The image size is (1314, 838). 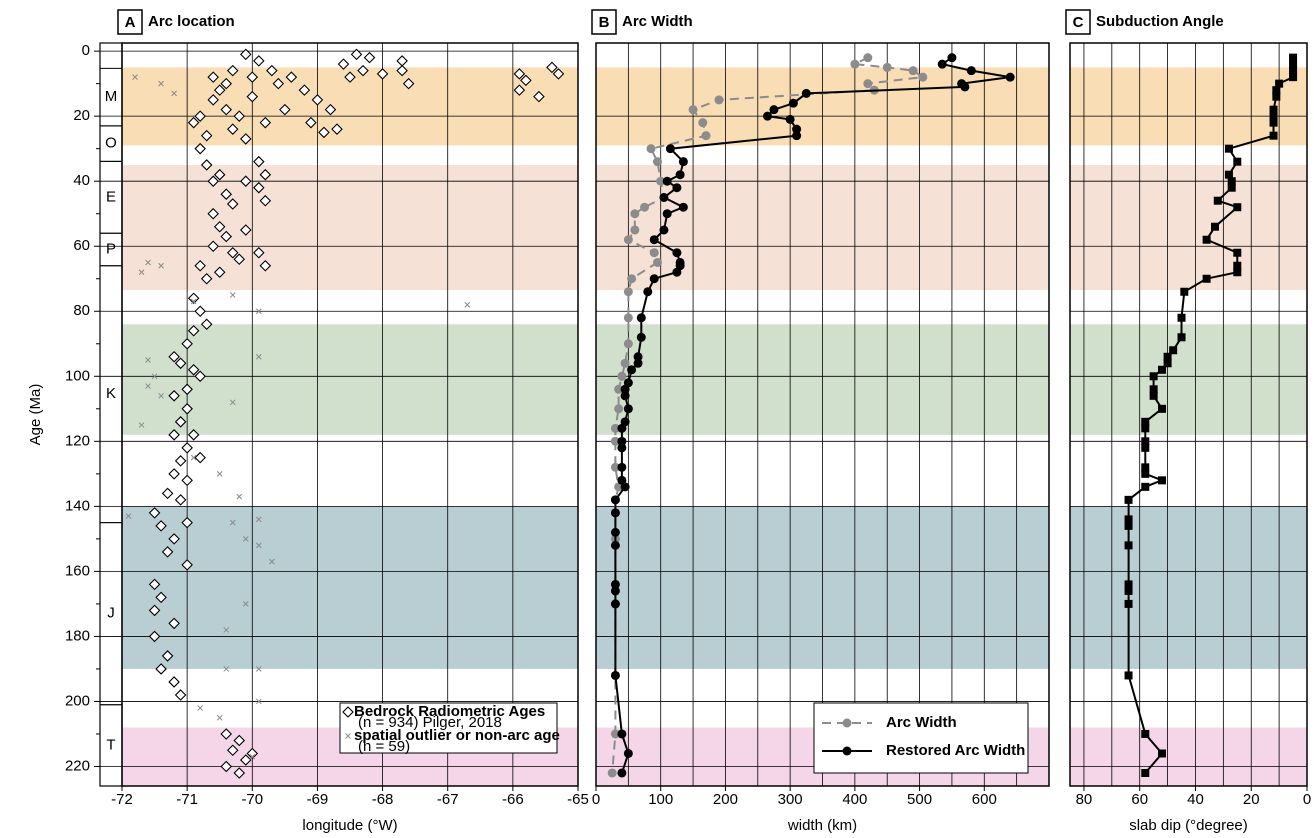 What do you see at coordinates (596, 799) in the screenshot?
I see `x-tick-label: 0` at bounding box center [596, 799].